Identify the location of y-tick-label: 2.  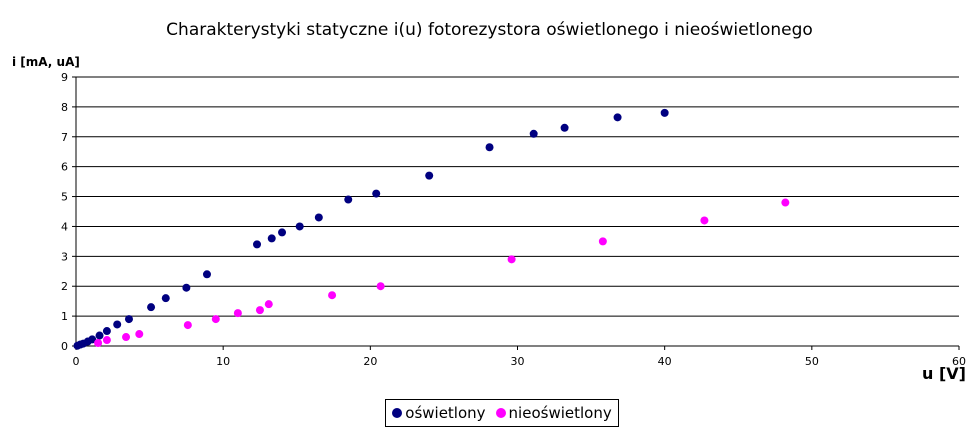
(64, 286).